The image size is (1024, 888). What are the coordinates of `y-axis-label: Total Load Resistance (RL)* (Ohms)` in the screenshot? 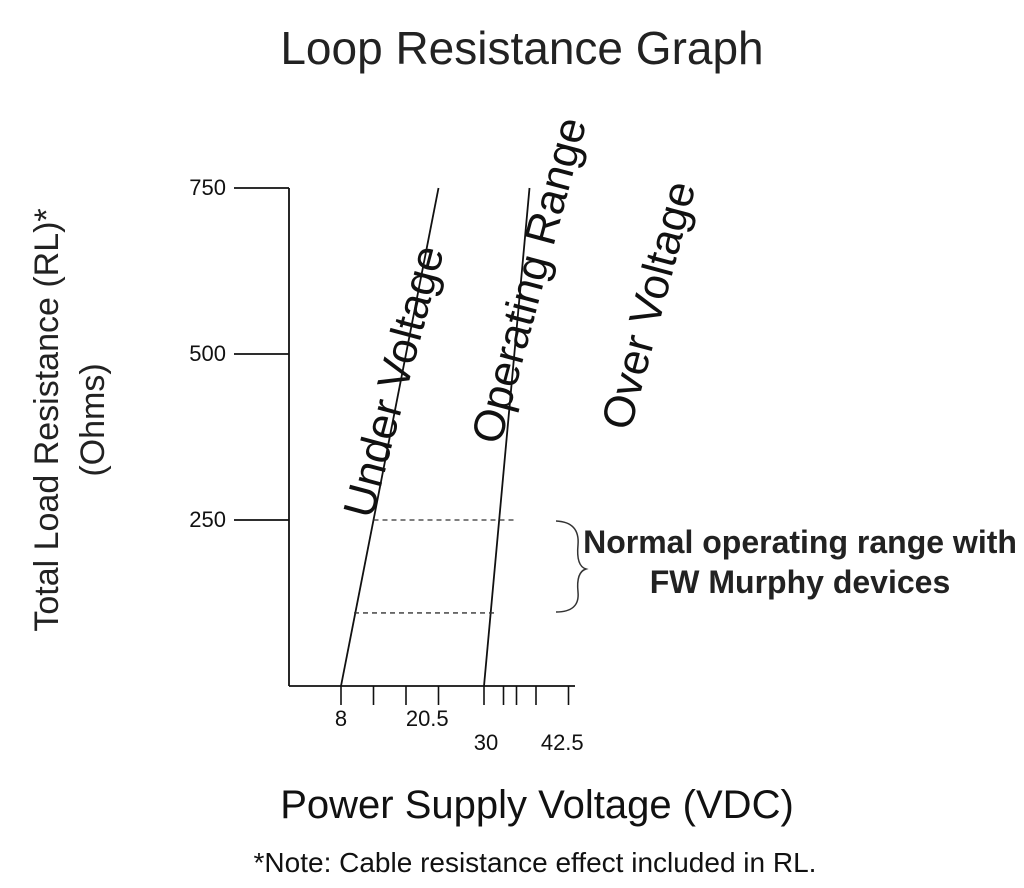 It's located at (70, 419).